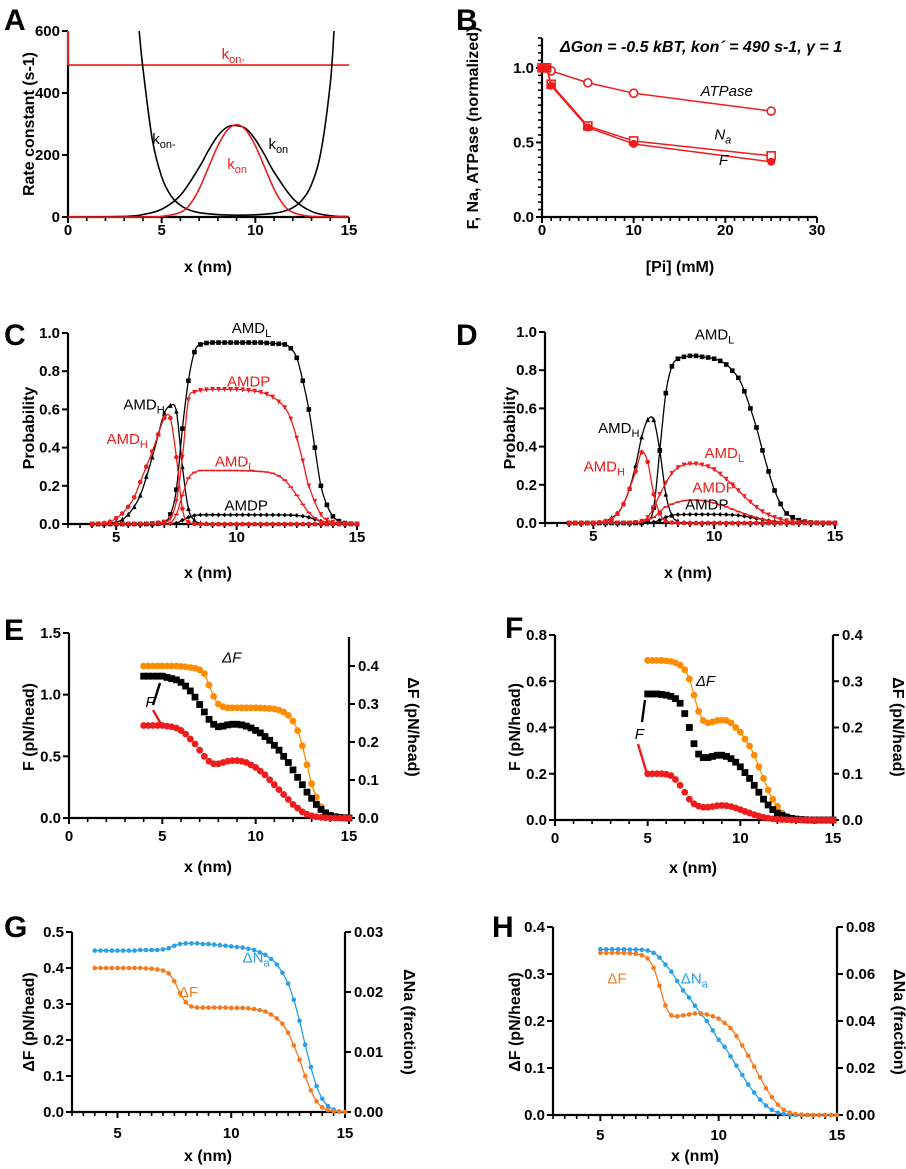 The width and height of the screenshot is (906, 1169). I want to click on panel-letter: B, so click(467, 20).